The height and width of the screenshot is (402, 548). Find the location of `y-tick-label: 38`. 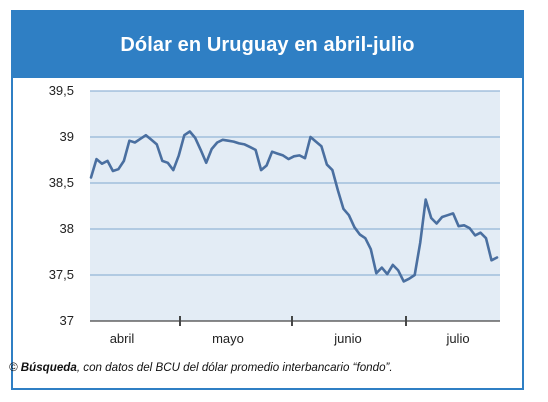

y-tick-label: 38 is located at coordinates (67, 228).